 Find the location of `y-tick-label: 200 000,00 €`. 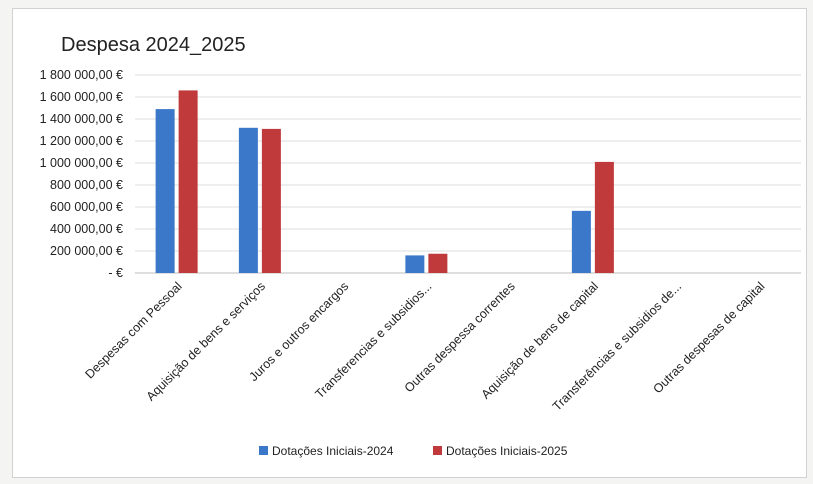

y-tick-label: 200 000,00 € is located at coordinates (86, 251).